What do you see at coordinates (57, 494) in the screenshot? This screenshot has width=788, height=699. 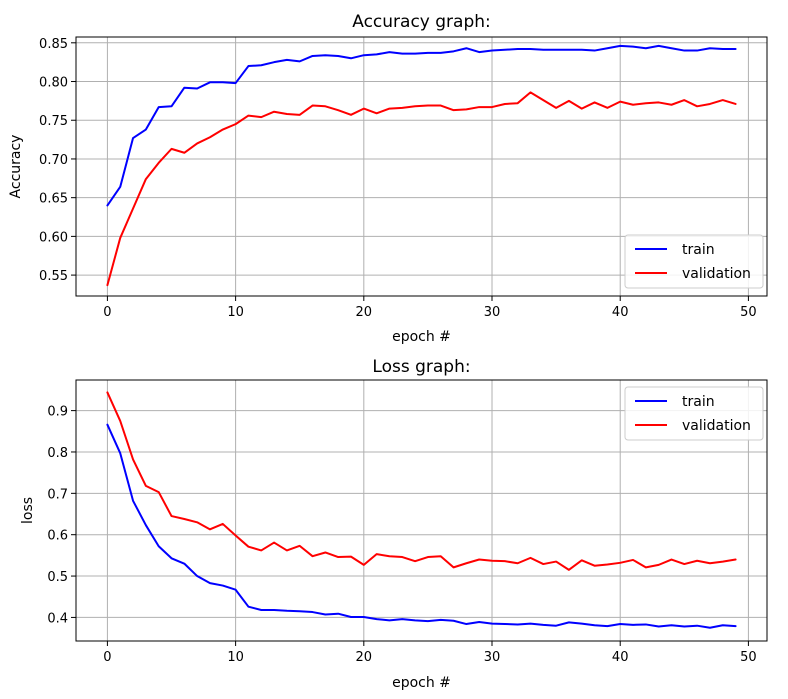 I see `loss-y-tick-label: 0.7` at bounding box center [57, 494].